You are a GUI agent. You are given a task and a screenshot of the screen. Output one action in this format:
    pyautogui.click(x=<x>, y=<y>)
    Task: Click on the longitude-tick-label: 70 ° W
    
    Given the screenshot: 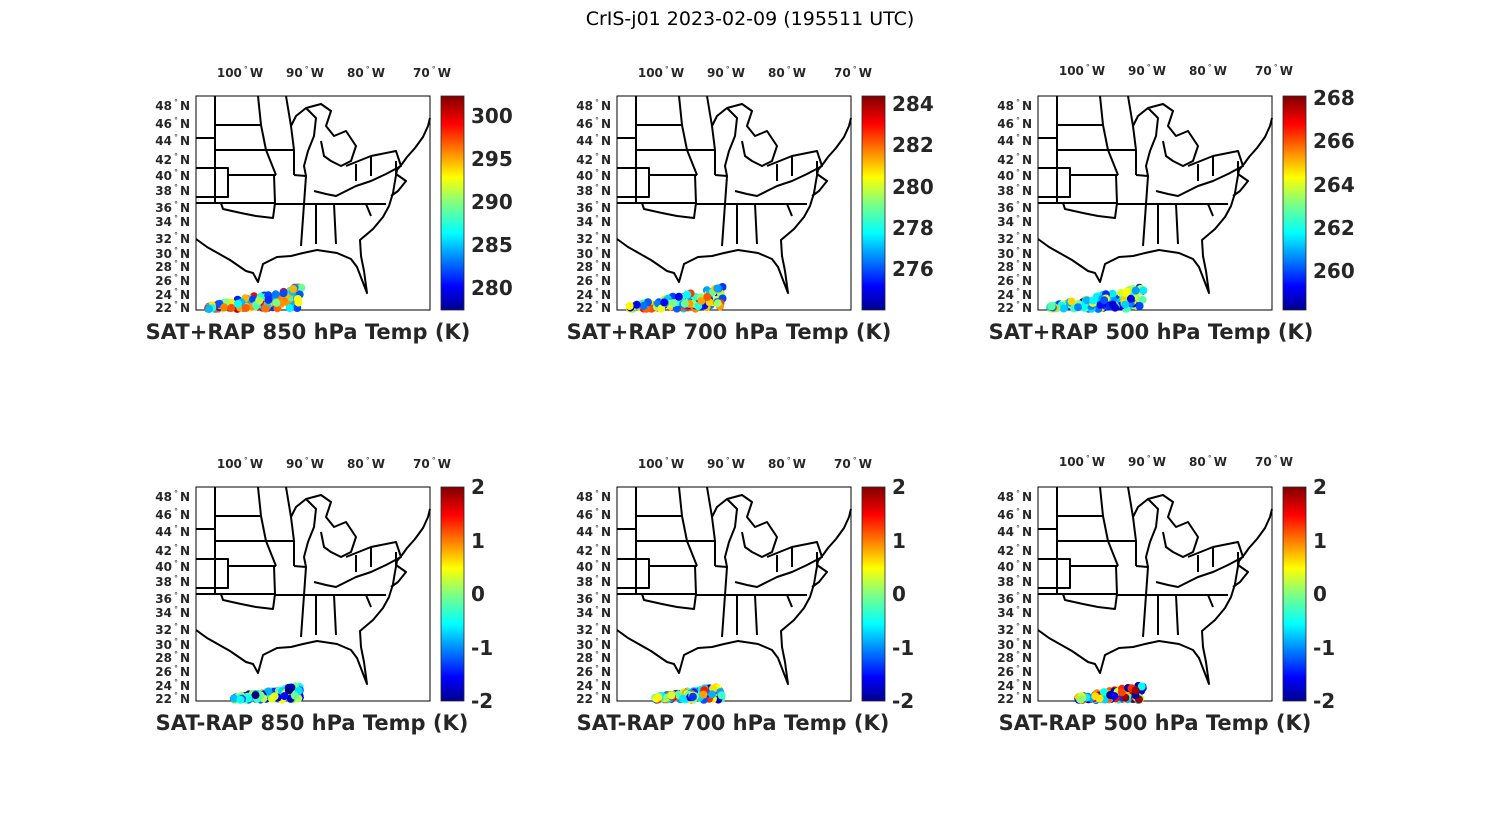 What is the action you would take?
    pyautogui.click(x=1274, y=70)
    